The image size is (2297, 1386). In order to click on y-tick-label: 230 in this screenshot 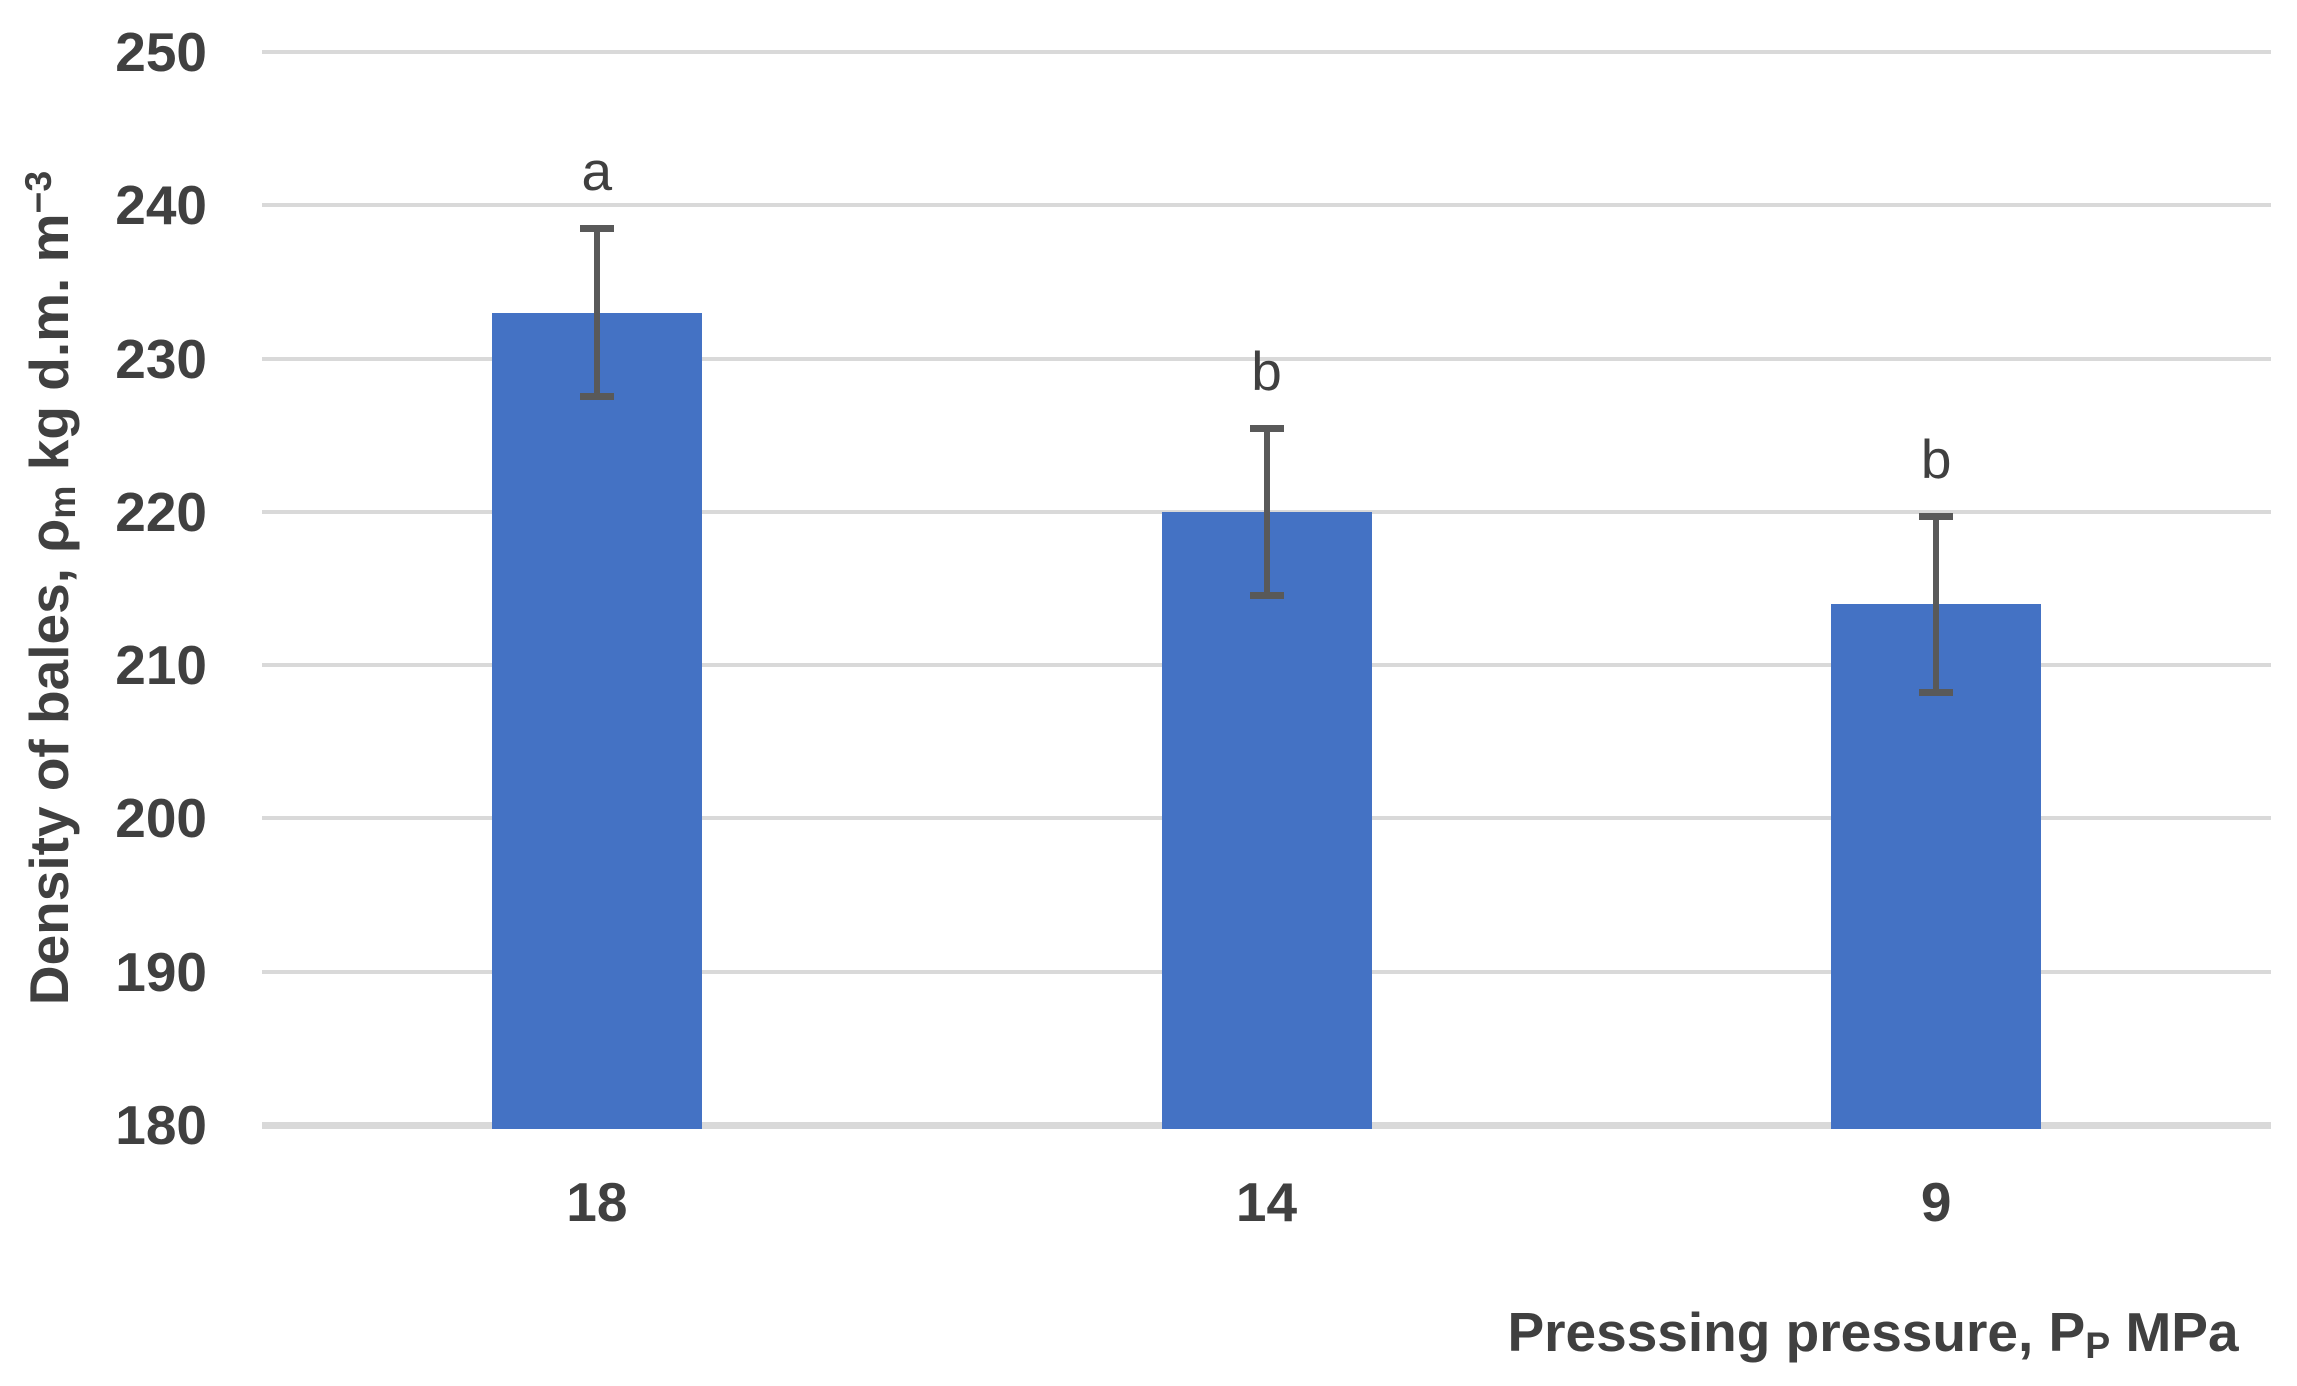, I will do `click(161, 358)`.